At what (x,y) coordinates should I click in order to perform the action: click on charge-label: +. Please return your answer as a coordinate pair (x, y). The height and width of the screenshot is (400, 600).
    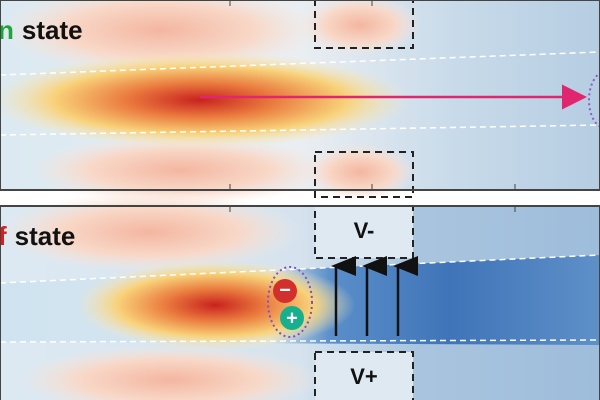
    Looking at the image, I should click on (292, 318).